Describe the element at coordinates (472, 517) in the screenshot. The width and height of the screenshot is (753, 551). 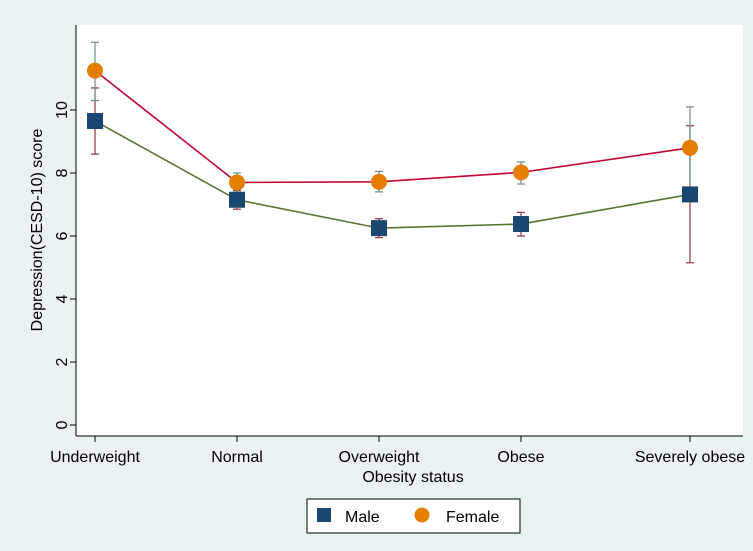
I see `legend-female-label: Female` at that location.